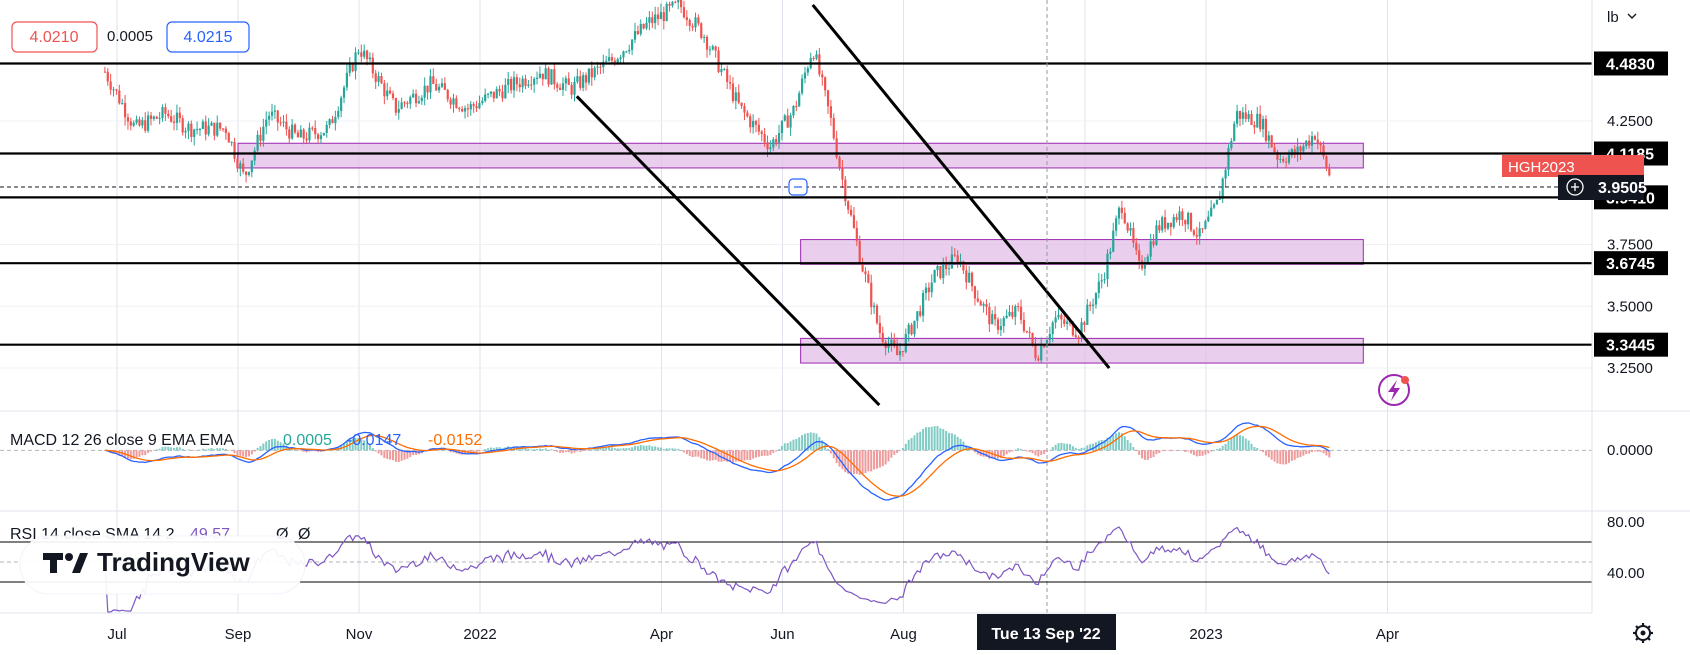 The width and height of the screenshot is (1690, 655). What do you see at coordinates (1394, 390) in the screenshot?
I see `lightning-alert-icon` at bounding box center [1394, 390].